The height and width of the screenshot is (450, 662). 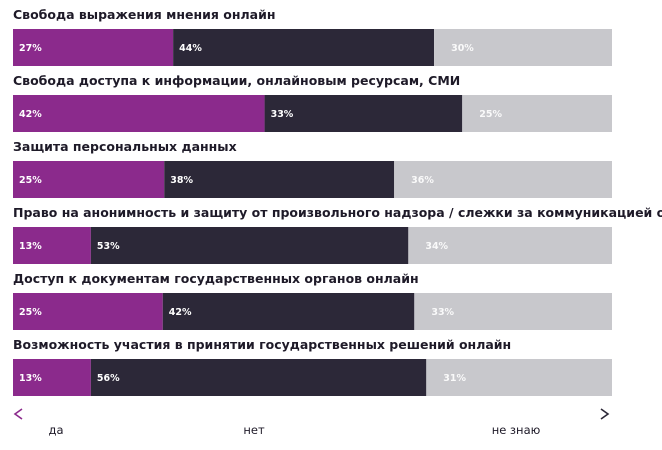 What do you see at coordinates (311, 422) in the screenshot?
I see `response-axis: да нет не знаю` at bounding box center [311, 422].